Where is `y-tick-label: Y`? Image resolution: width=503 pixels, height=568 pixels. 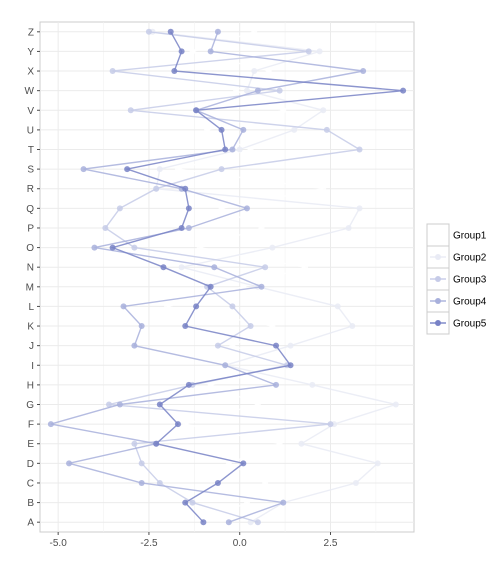 y-tick-label: Y is located at coordinates (30, 52).